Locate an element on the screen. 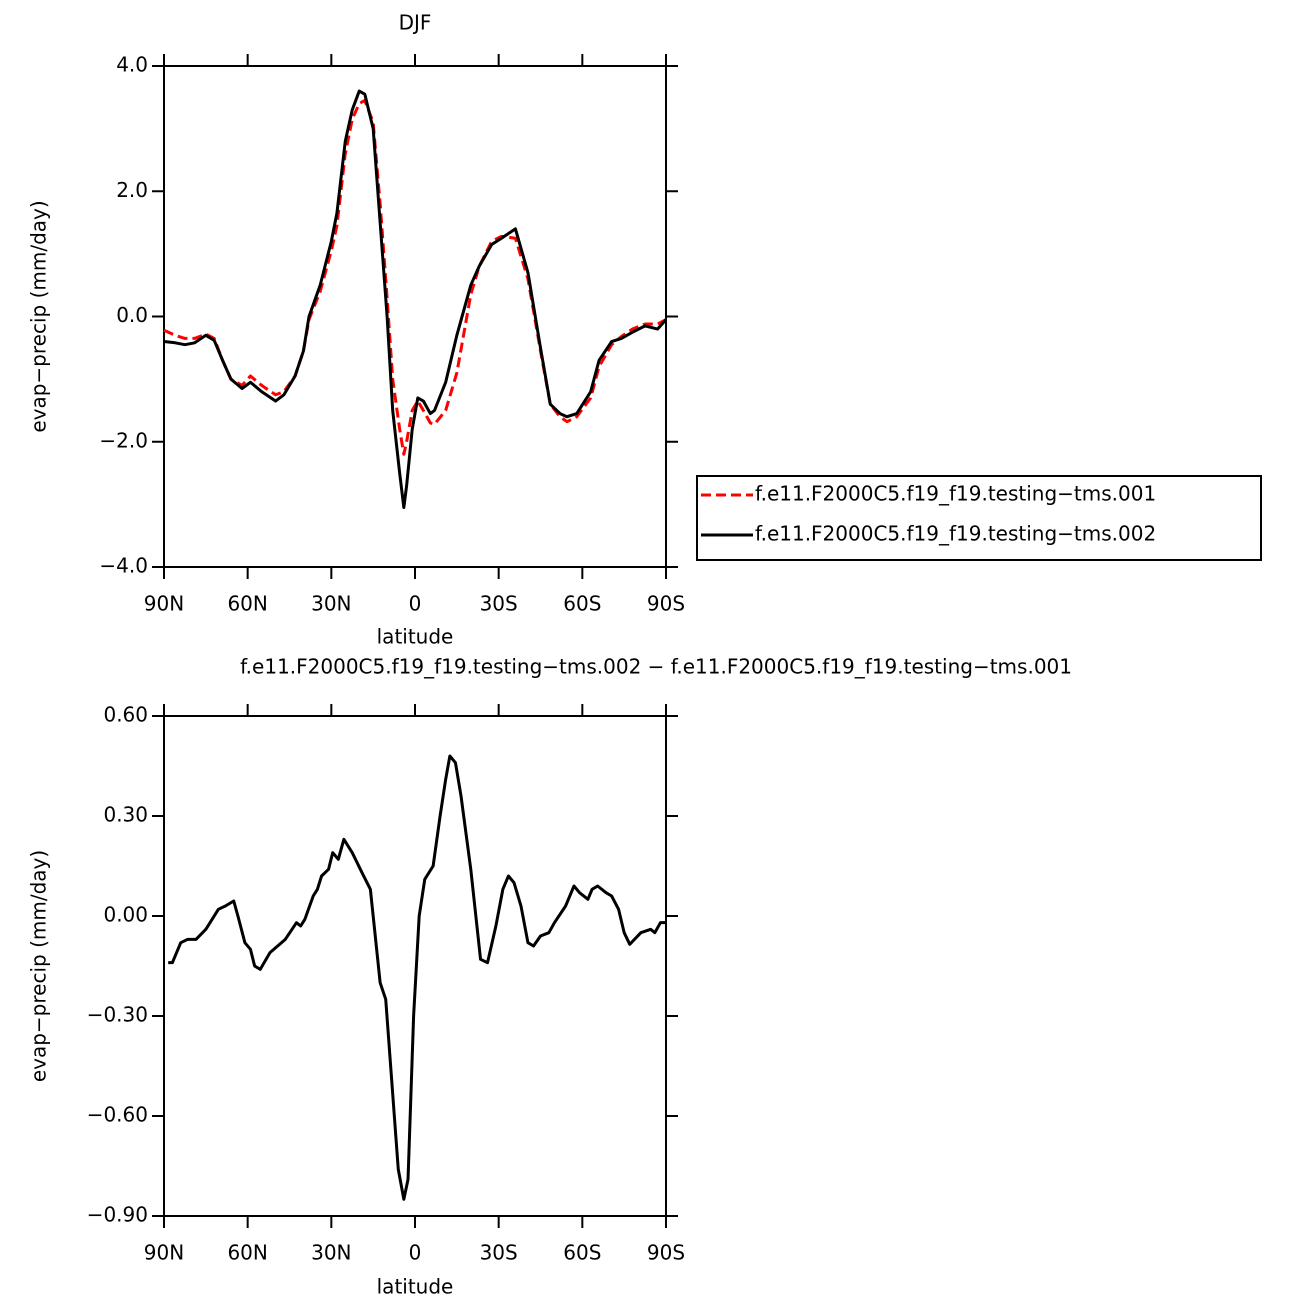 The width and height of the screenshot is (1306, 1308). y-tick-label: −0.30 is located at coordinates (117, 1015).